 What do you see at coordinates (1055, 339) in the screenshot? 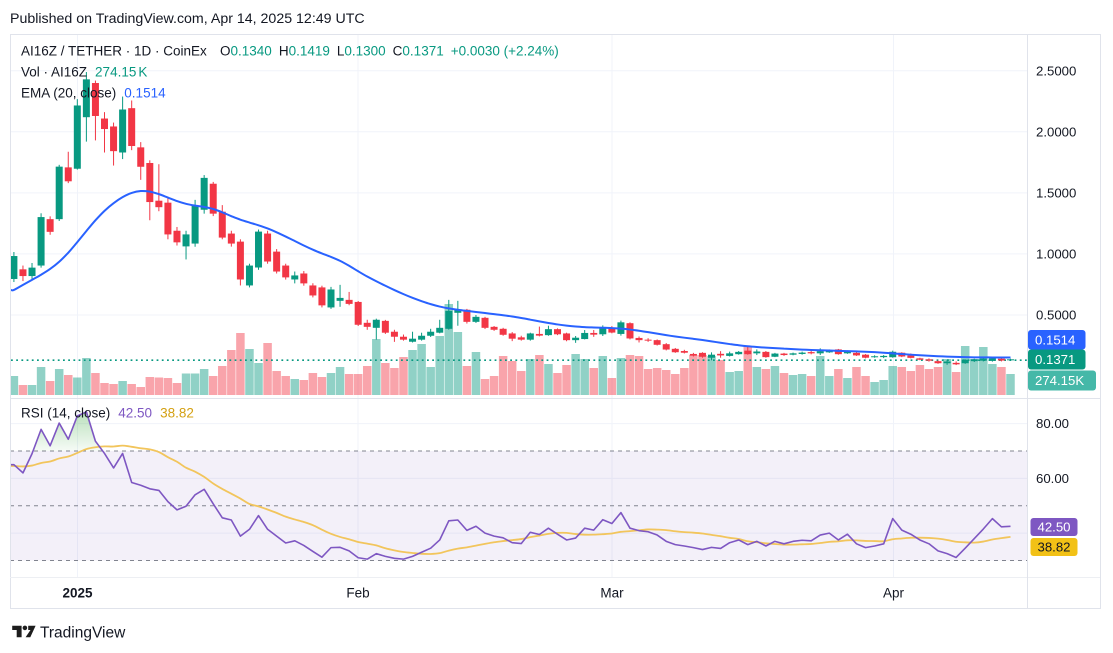
I see `svg-text: 0.1514` at bounding box center [1055, 339].